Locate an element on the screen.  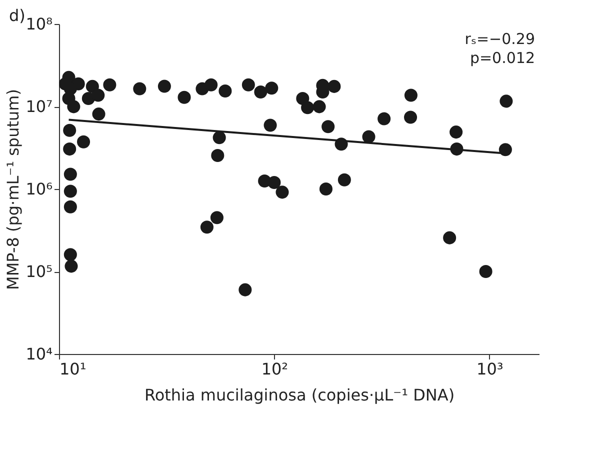
x-tick-label: 10² is located at coordinates (274, 369).